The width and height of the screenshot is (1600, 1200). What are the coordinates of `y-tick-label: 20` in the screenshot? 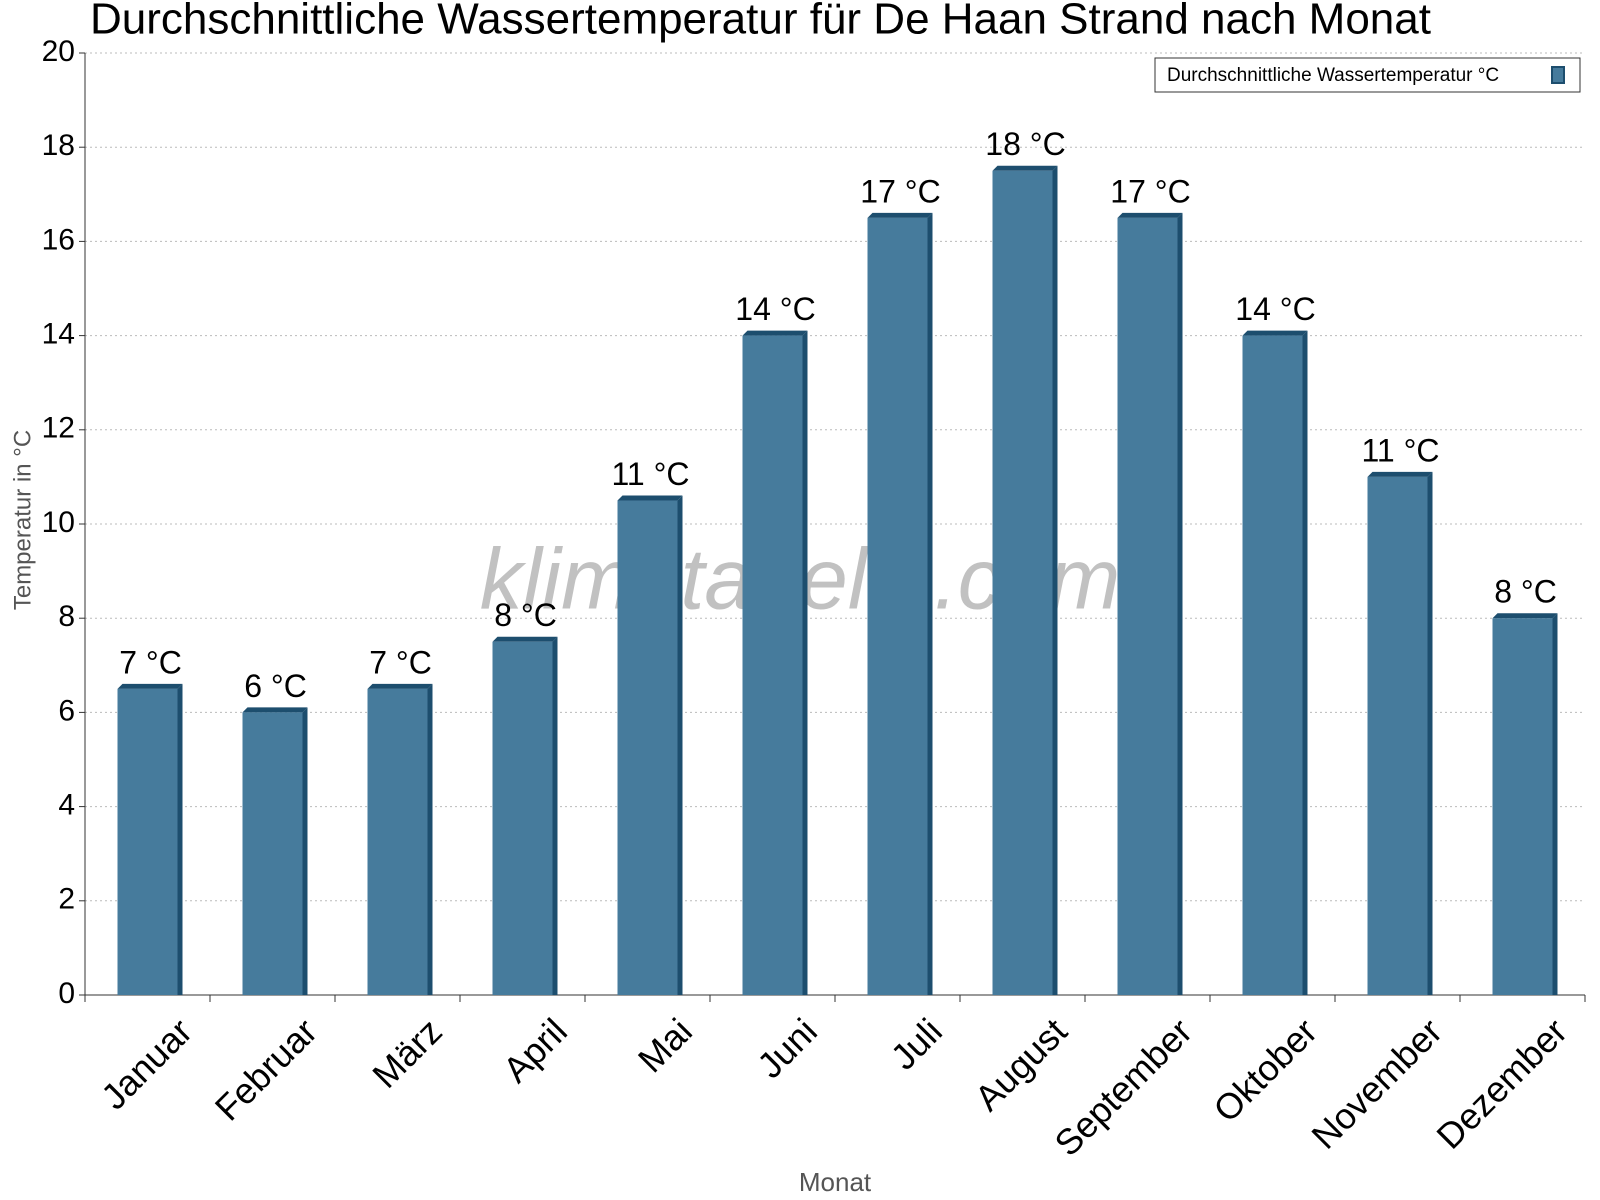 It's located at (58, 51).